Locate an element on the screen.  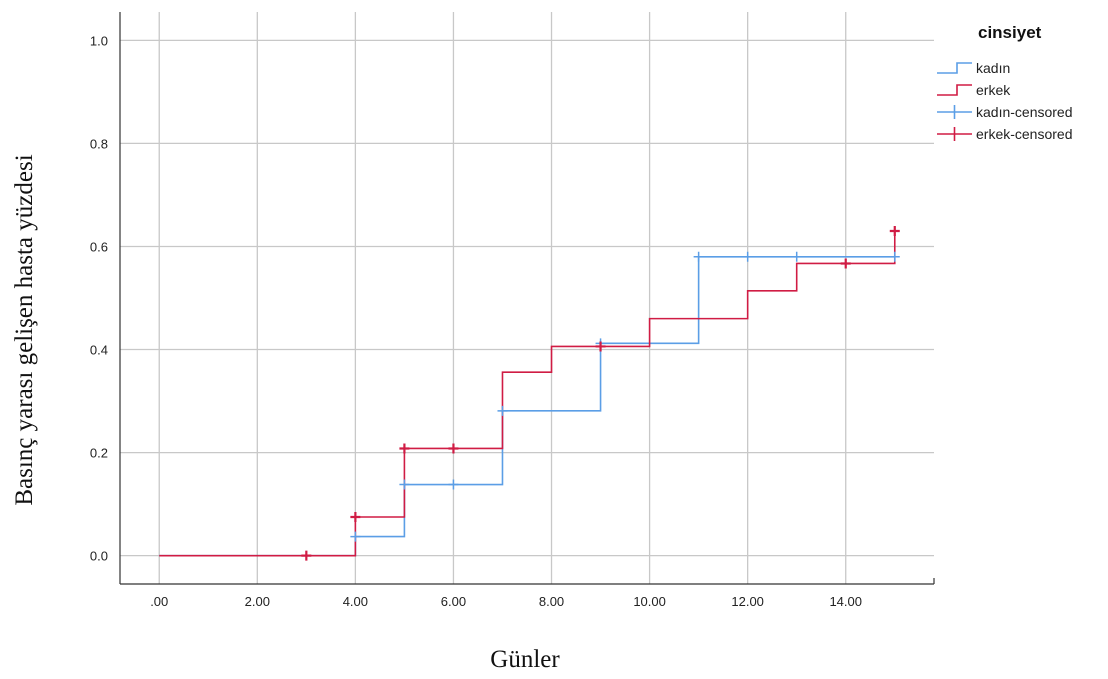
x-axis-title: Günler is located at coordinates (525, 659).